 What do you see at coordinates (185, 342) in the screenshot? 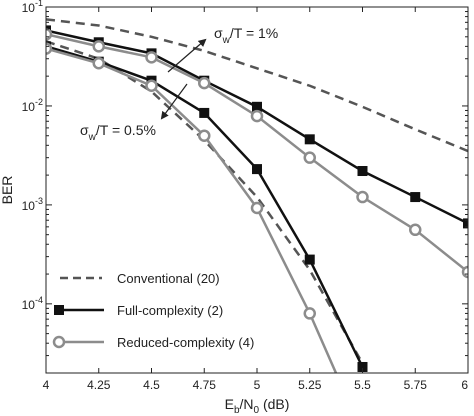
I see `legend-label-reduced: Reduced-complexity (4)` at bounding box center [185, 342].